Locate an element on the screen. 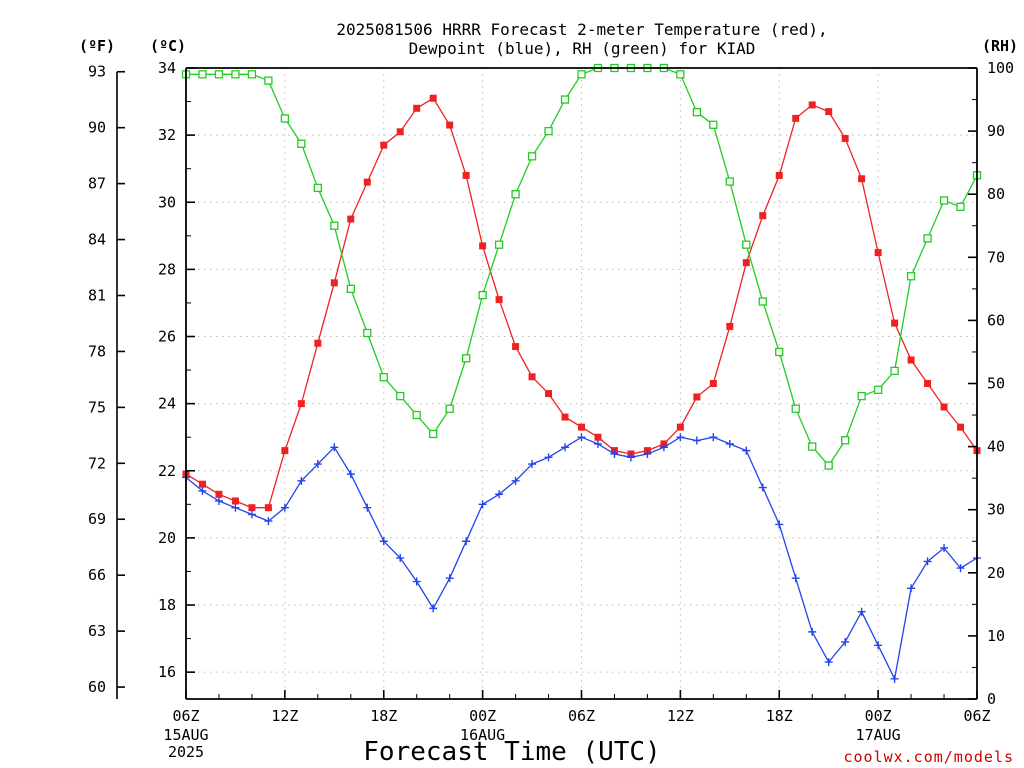 The image size is (1024, 768). f-tick-label: 87 is located at coordinates (97, 184).